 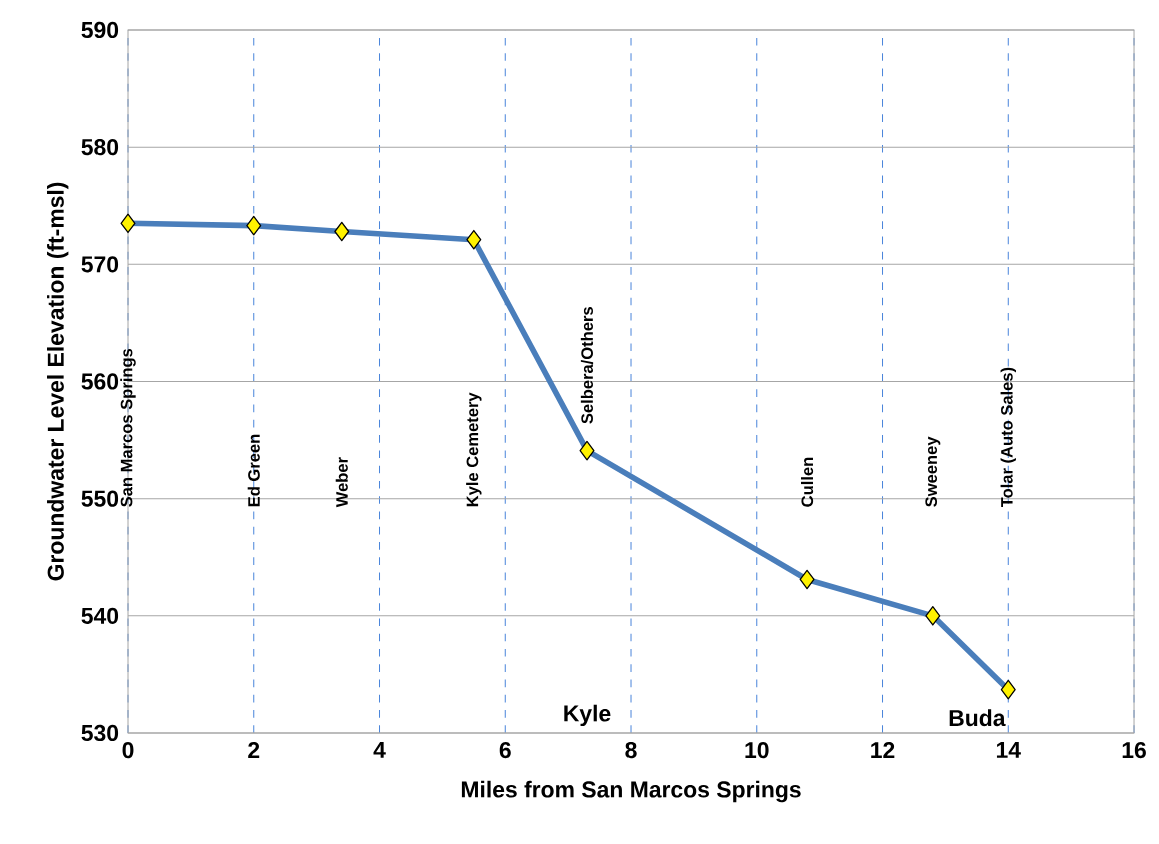 What do you see at coordinates (631, 750) in the screenshot?
I see `x-tick-label: 8` at bounding box center [631, 750].